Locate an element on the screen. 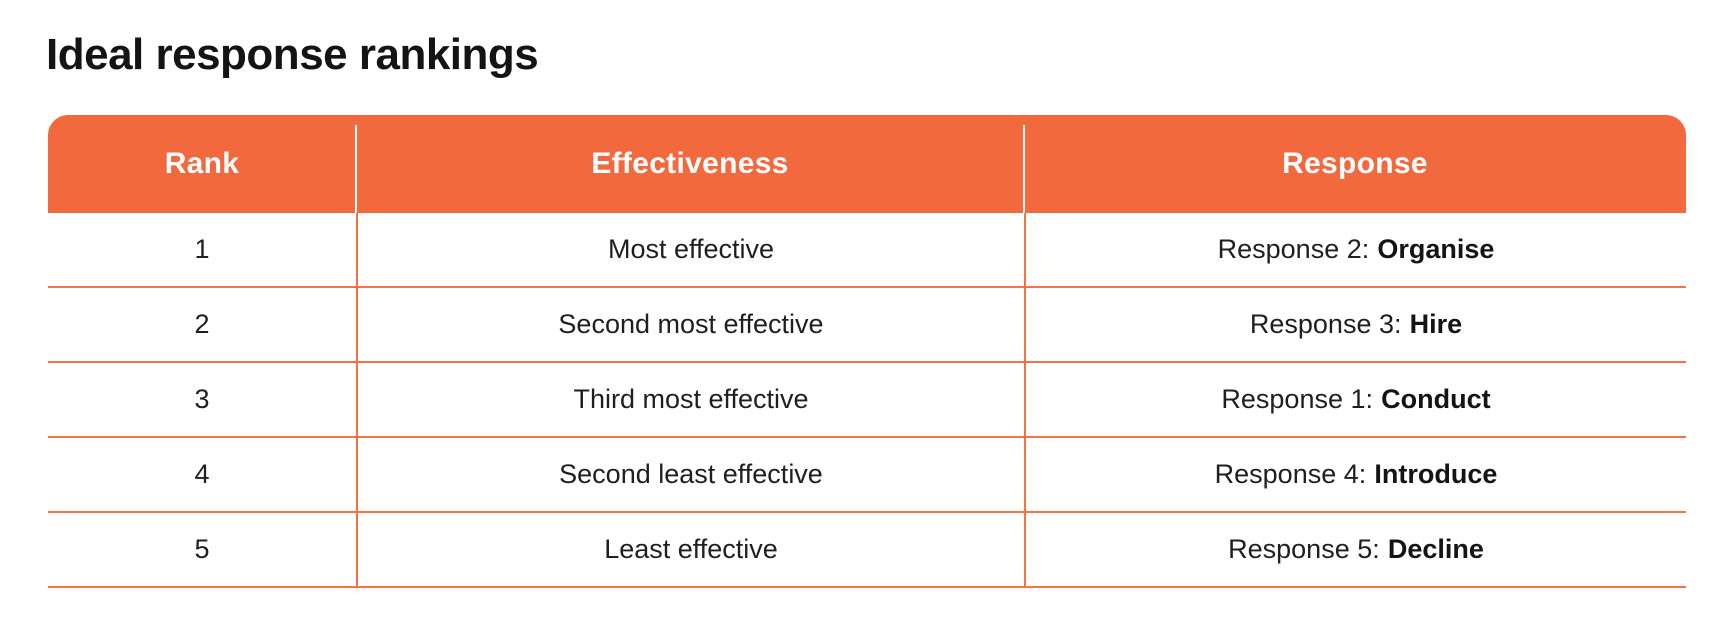 This screenshot has width=1732, height=640. column-header-rank: Rank is located at coordinates (202, 163).